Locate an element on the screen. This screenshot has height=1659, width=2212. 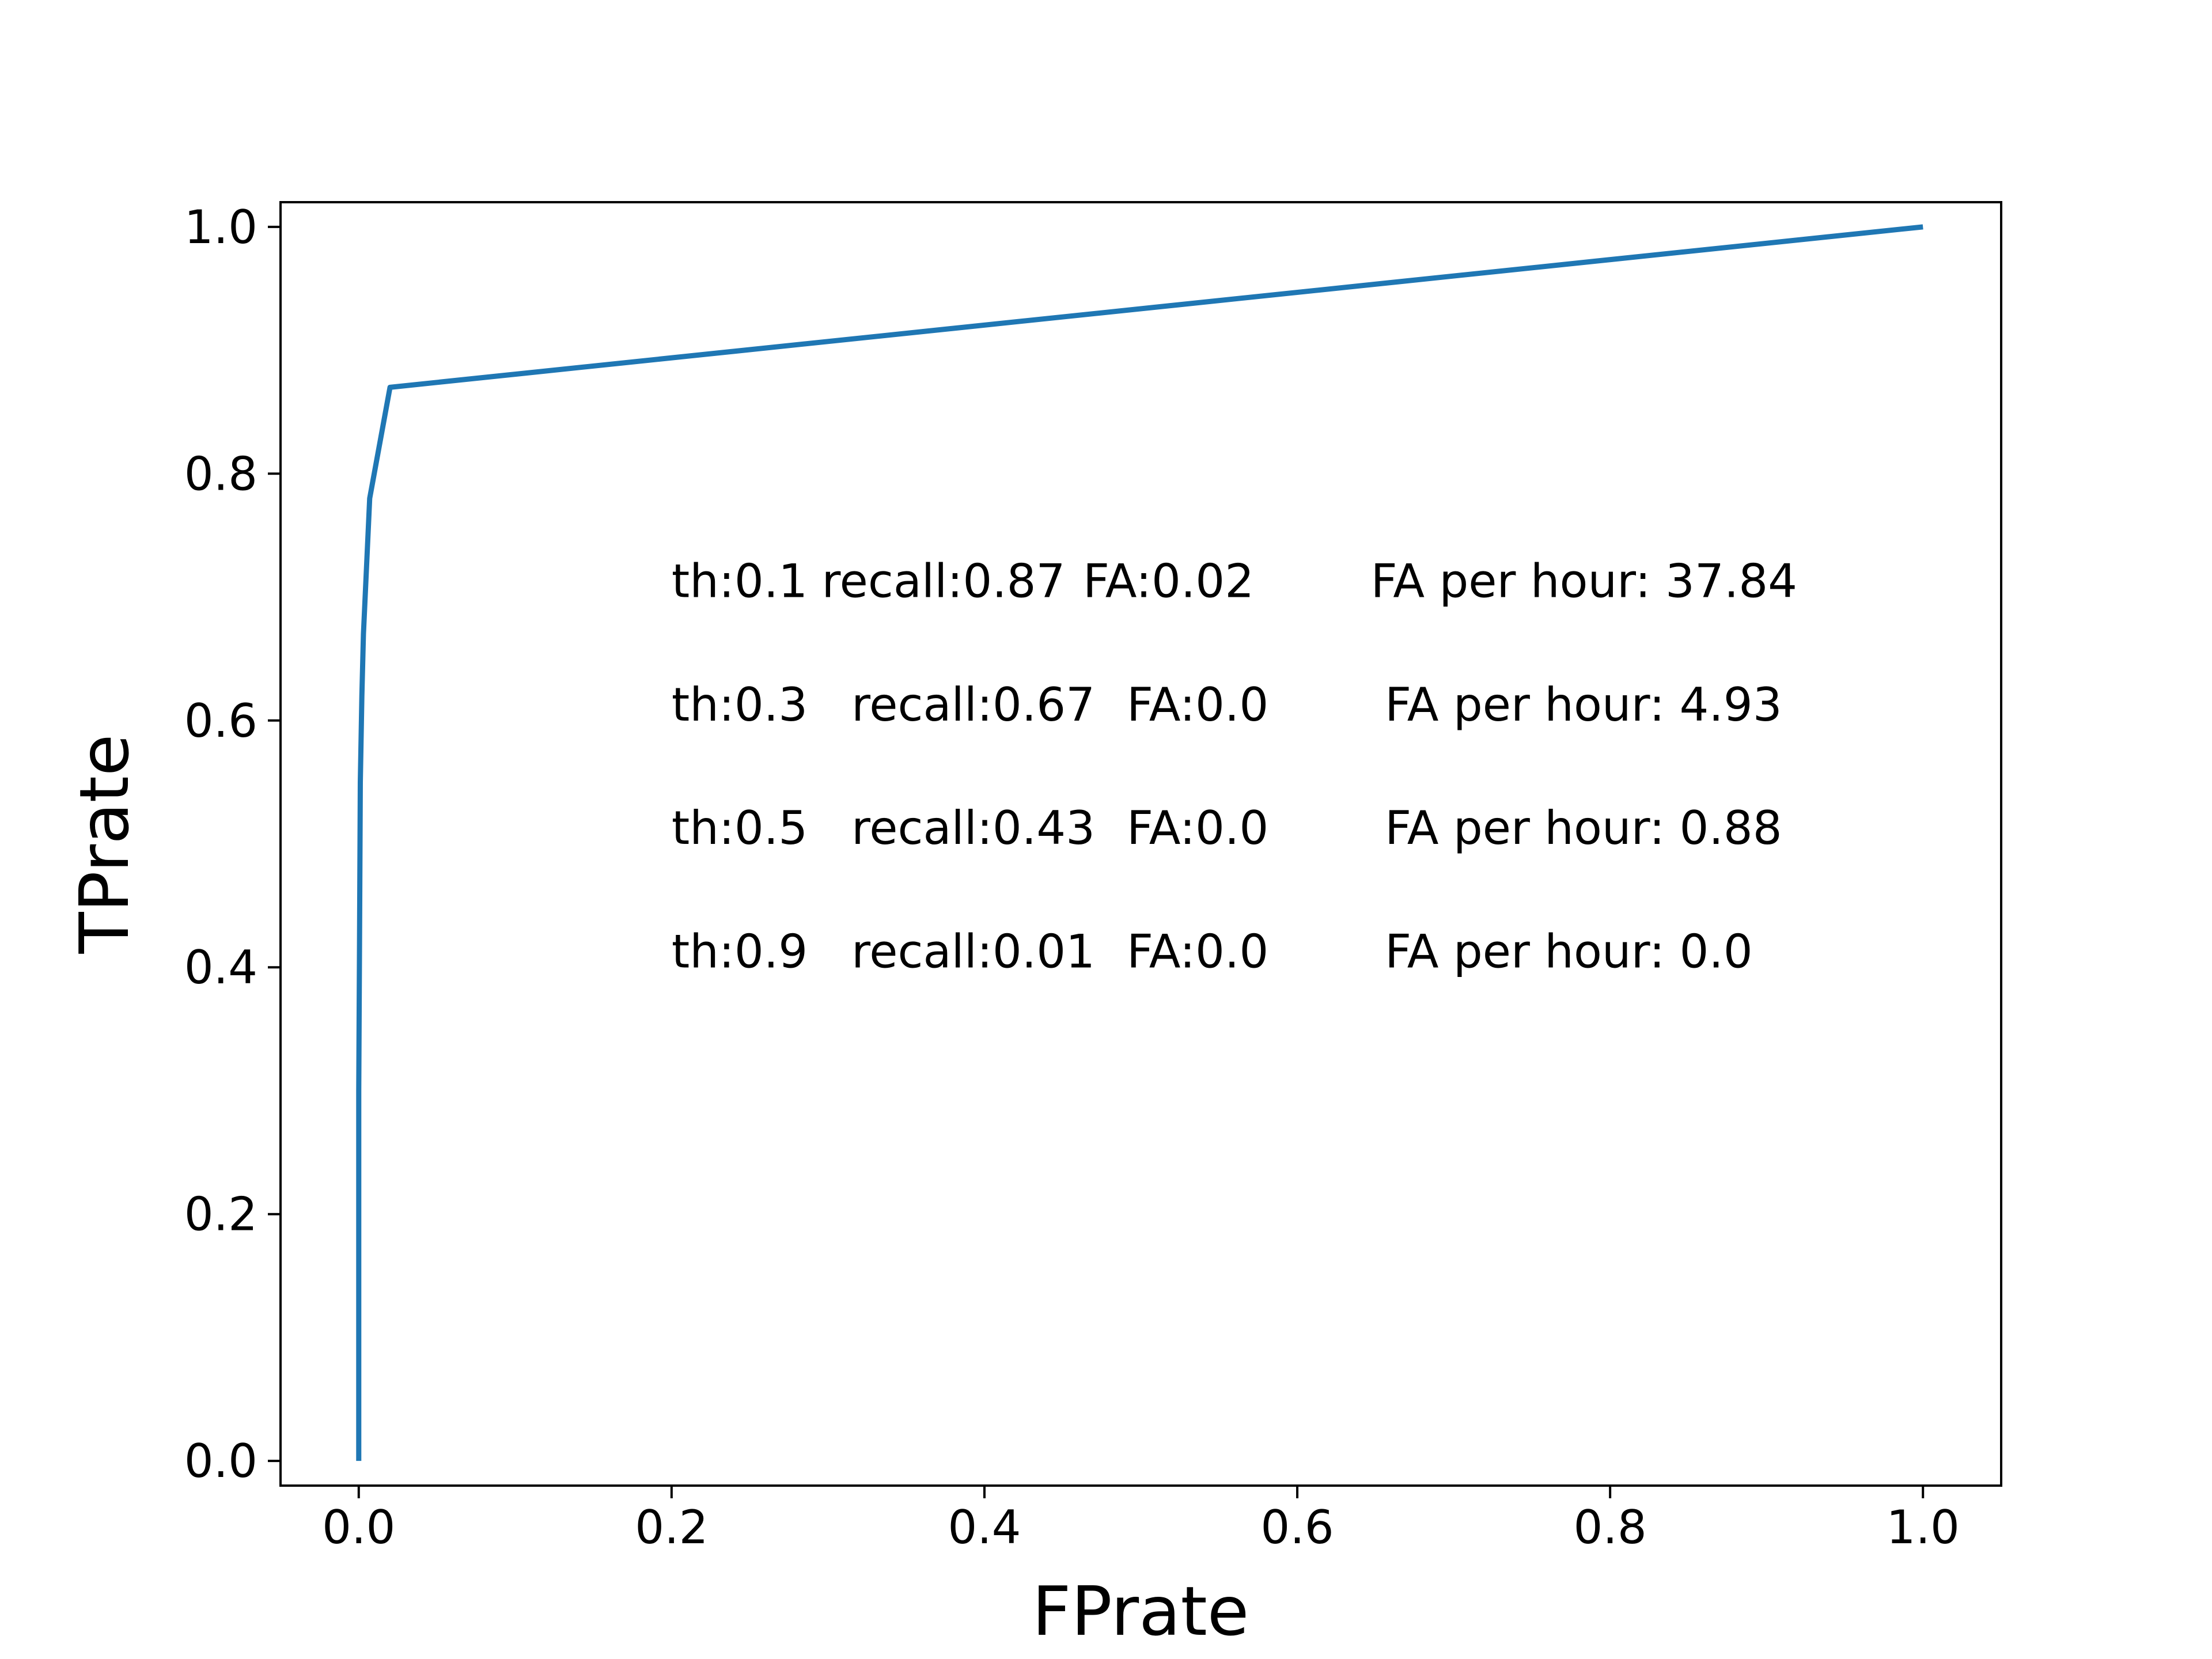
threshold-annotation-text: FA per hour: 37.84 is located at coordinates (1584, 581).